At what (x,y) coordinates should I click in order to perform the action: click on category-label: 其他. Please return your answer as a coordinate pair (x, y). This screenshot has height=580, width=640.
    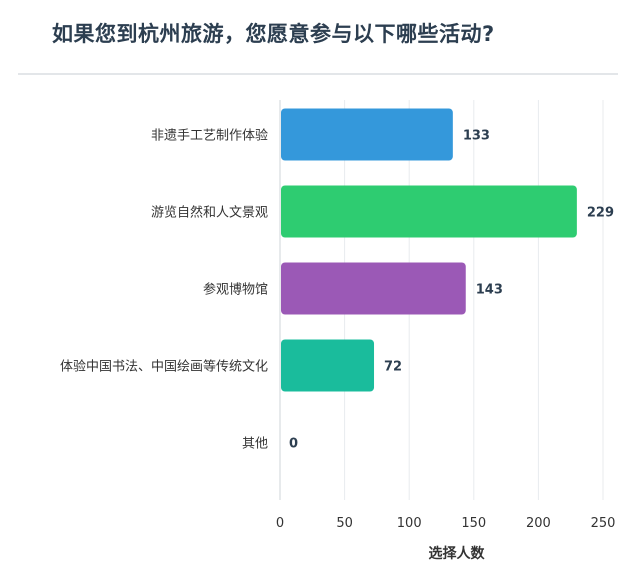
    Looking at the image, I should click on (255, 444).